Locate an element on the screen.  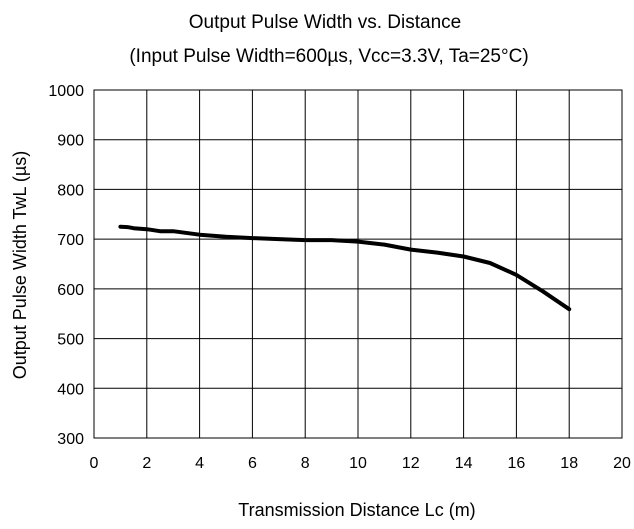
y-tick-label: 600 is located at coordinates (70, 290).